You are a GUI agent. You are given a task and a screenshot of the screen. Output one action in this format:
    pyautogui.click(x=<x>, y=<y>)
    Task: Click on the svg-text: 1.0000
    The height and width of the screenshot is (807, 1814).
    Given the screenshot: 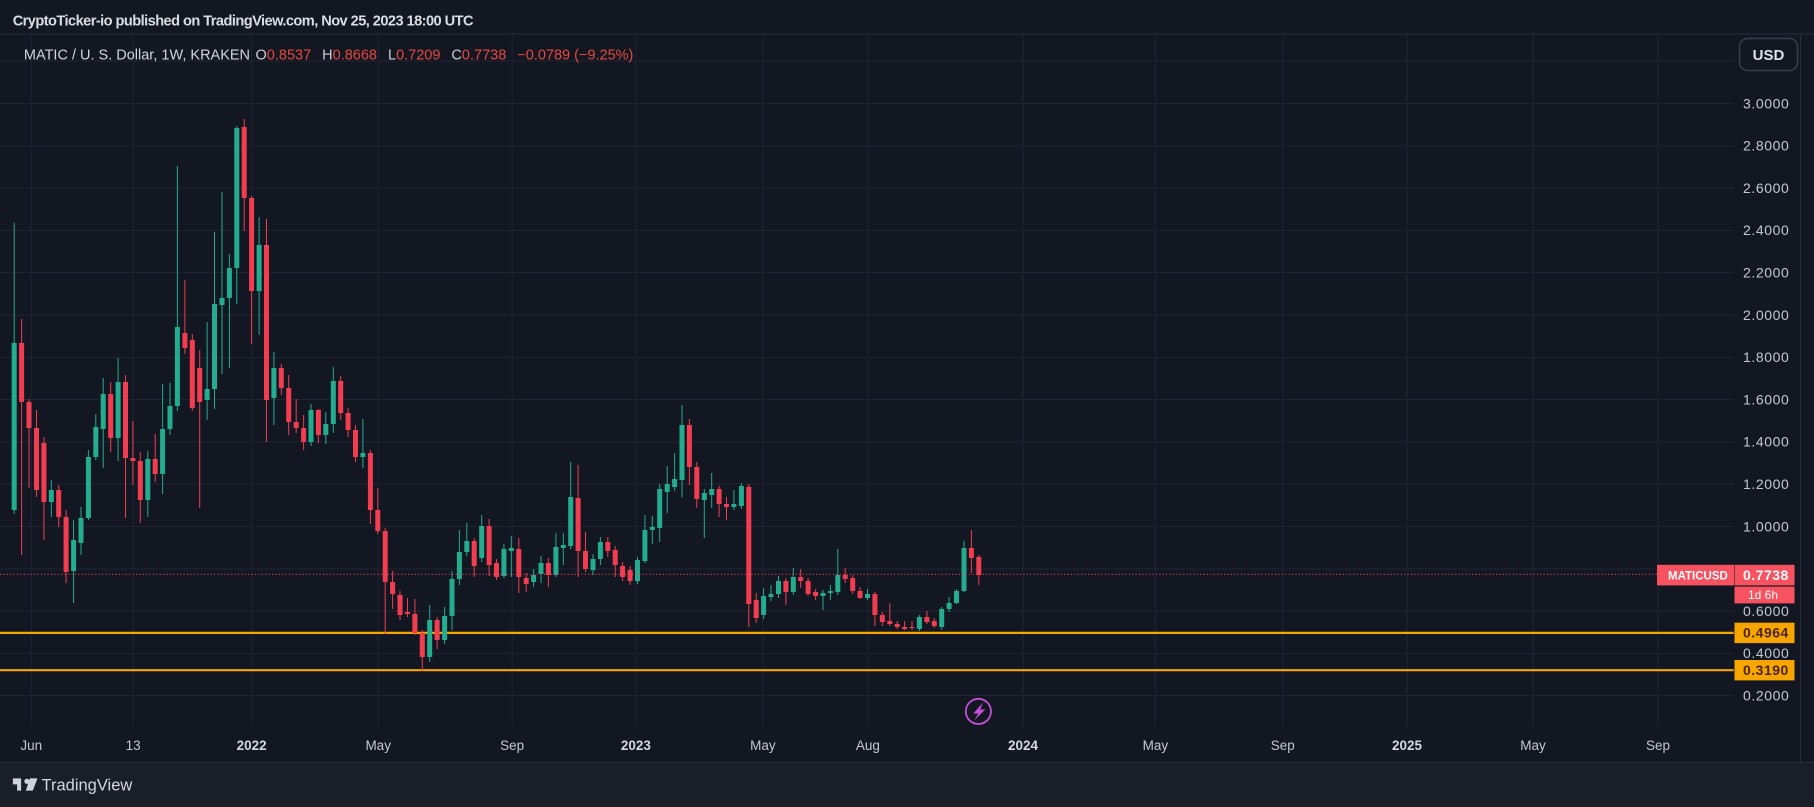 What is the action you would take?
    pyautogui.click(x=1766, y=526)
    